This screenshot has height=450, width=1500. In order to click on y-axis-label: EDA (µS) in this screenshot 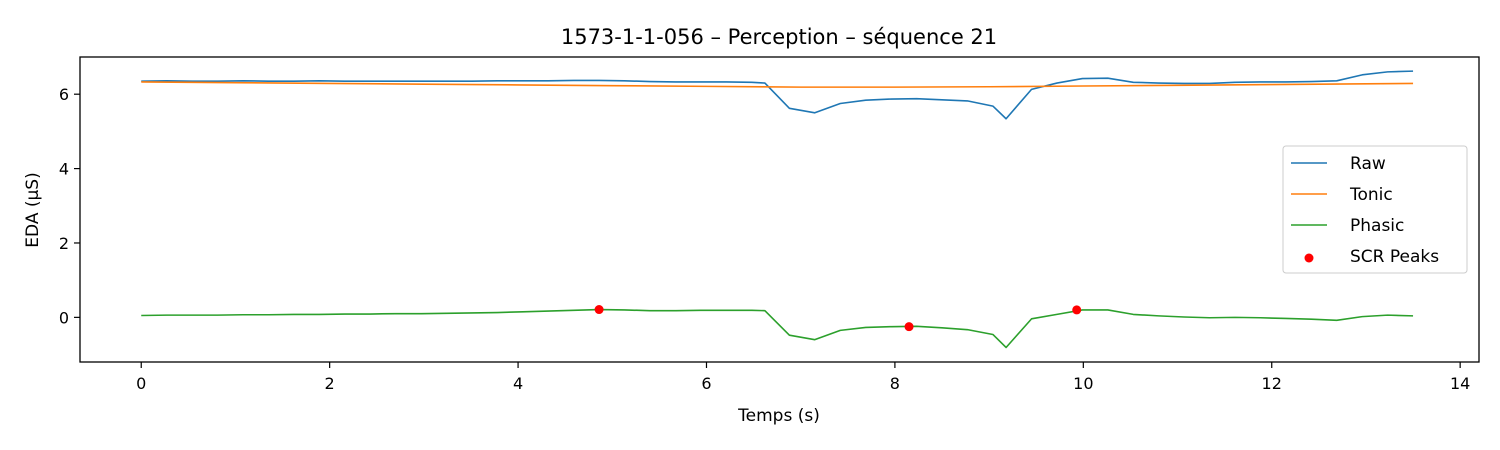, I will do `click(33, 209)`.